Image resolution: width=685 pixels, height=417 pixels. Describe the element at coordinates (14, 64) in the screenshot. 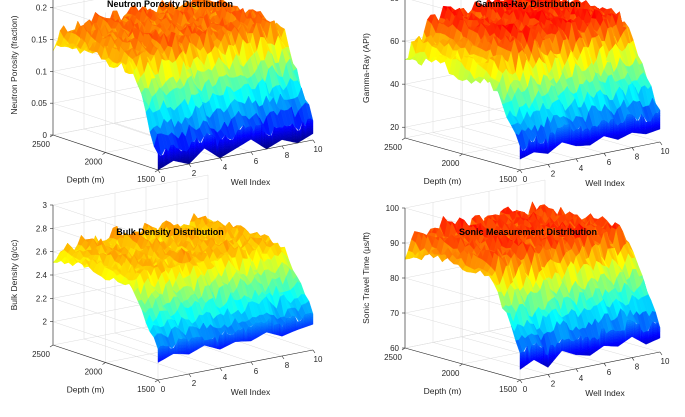

I see `z-axis-label: Neutron Porosity (fraction)` at that location.